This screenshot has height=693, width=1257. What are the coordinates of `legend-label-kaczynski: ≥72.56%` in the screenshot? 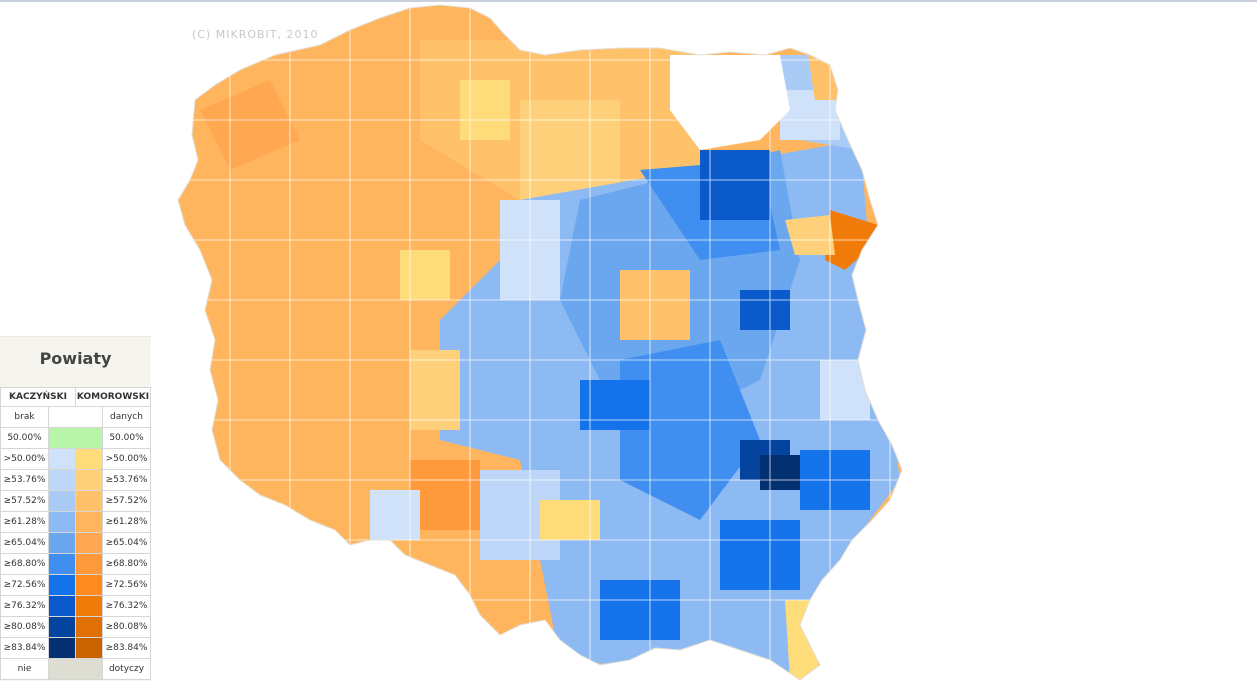 It's located at (24, 585).